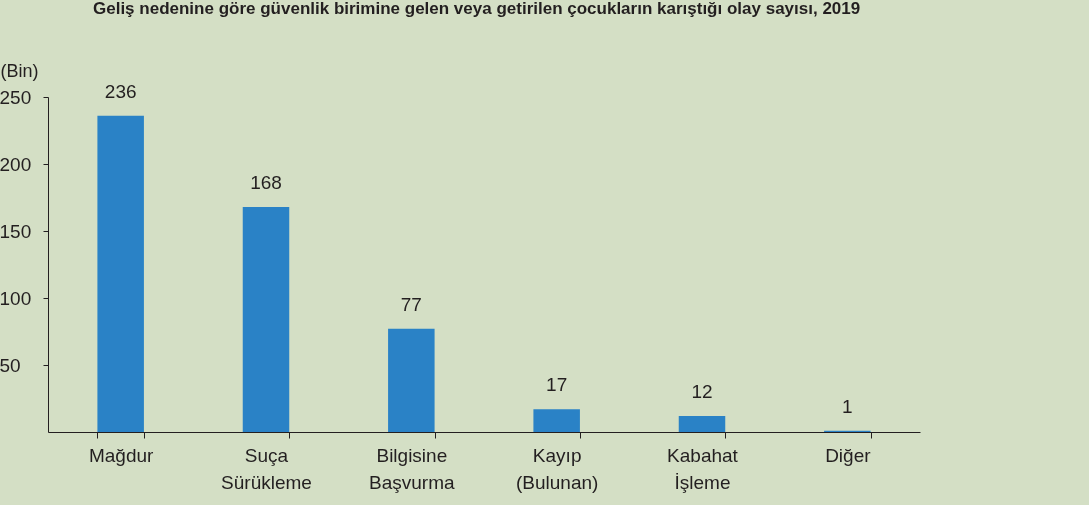 The width and height of the screenshot is (1089, 505). I want to click on y-axis-title: (Bin), so click(19, 70).